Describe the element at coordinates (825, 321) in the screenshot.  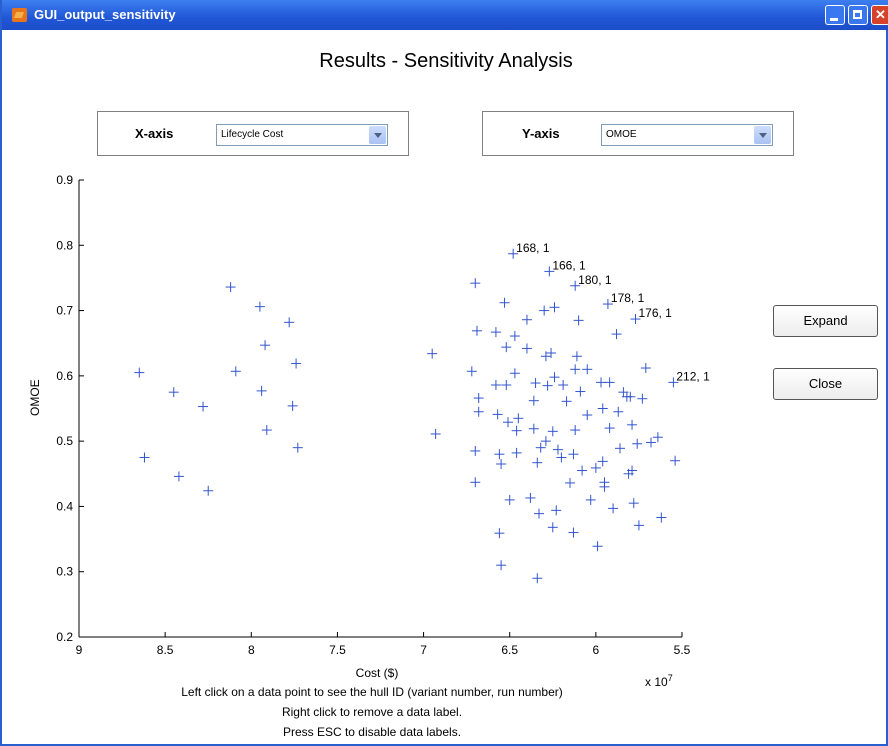
I see `expand-button: Expand` at that location.